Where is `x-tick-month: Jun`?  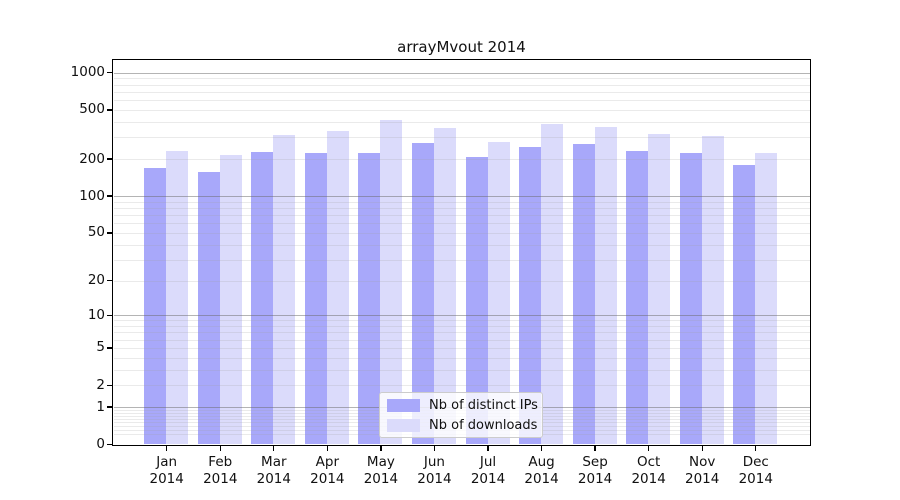 x-tick-month: Jun is located at coordinates (434, 462).